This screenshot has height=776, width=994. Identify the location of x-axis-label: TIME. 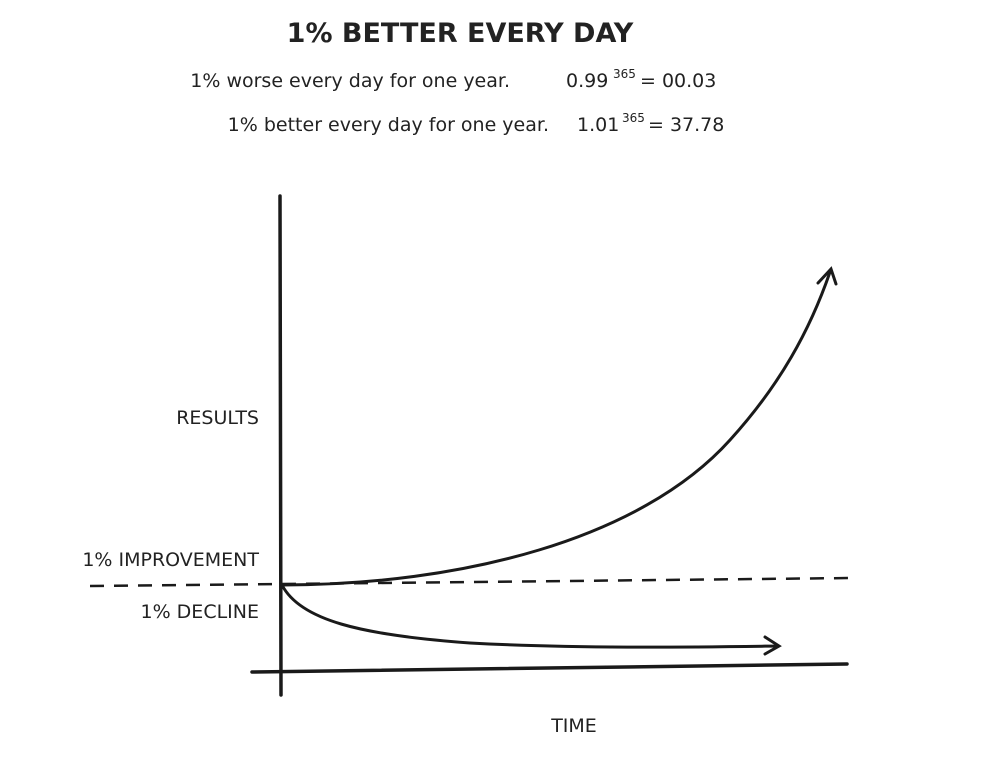
(573, 726).